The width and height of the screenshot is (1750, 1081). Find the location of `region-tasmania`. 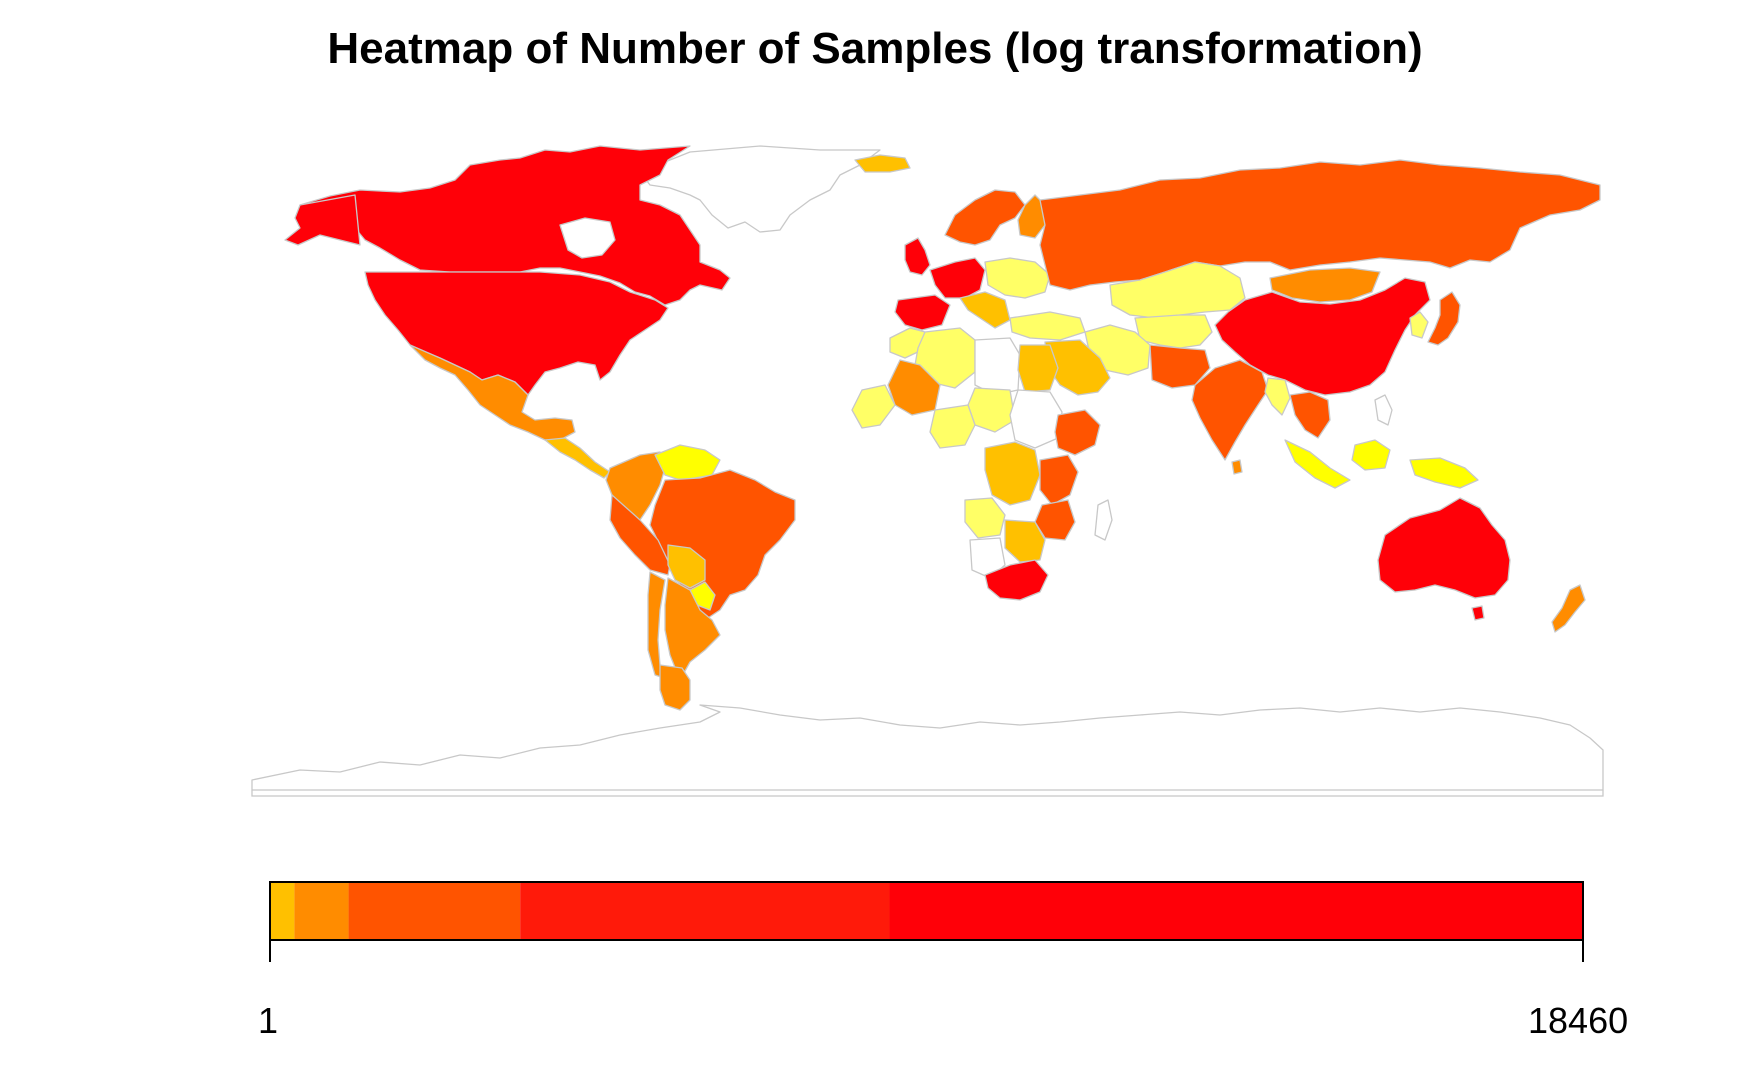

region-tasmania is located at coordinates (1478, 613).